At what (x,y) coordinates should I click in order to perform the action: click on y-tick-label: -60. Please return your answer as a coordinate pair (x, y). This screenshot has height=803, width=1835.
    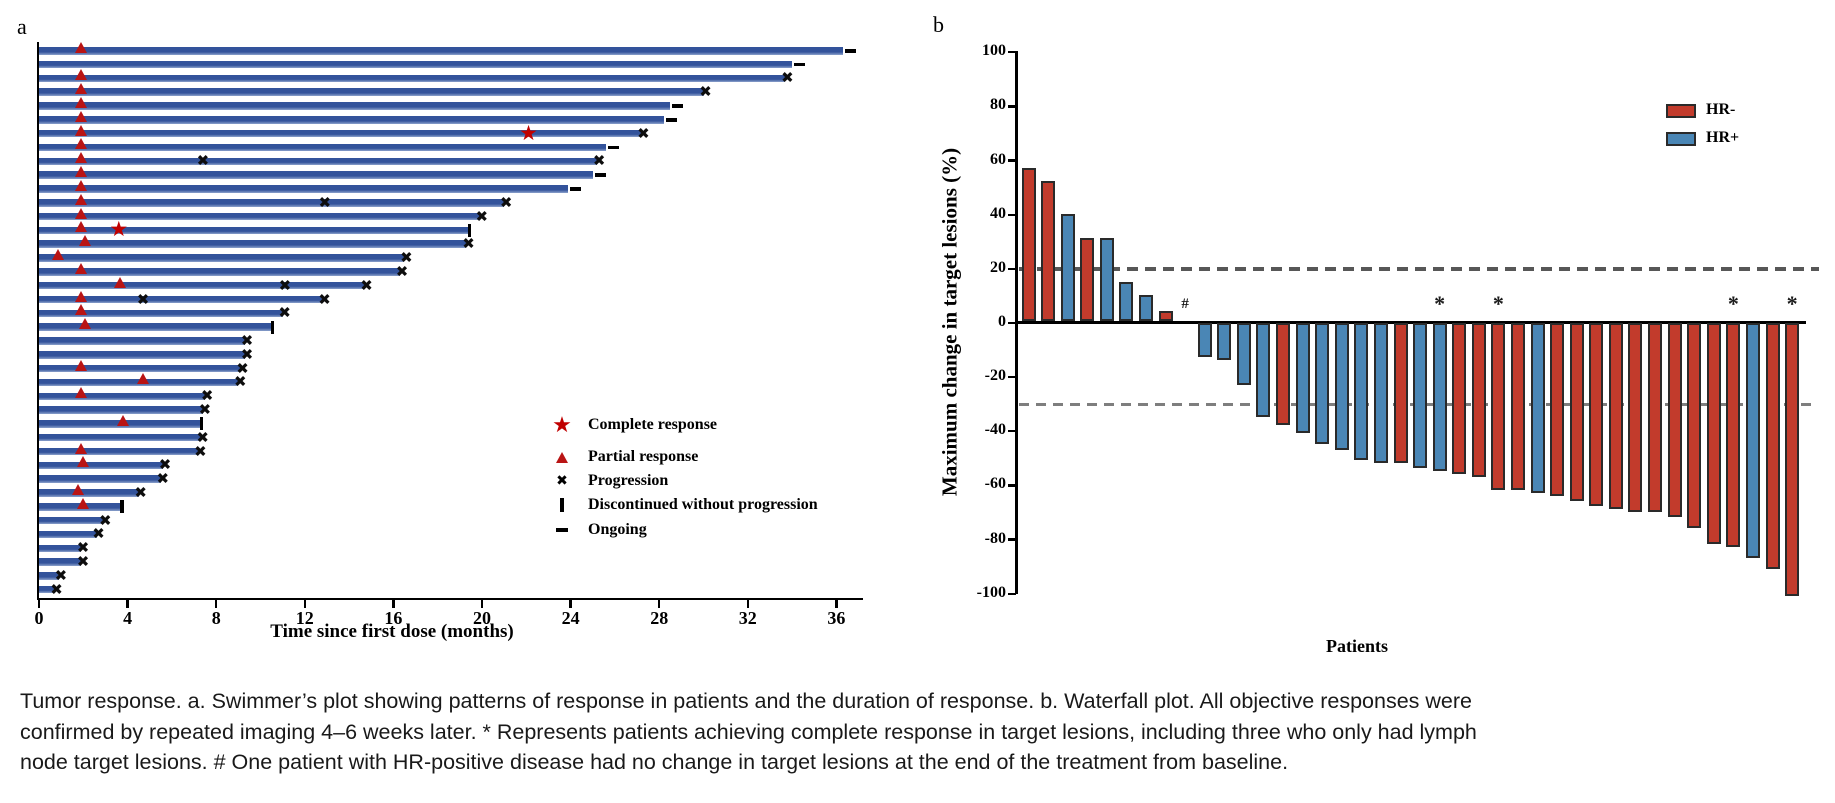
    Looking at the image, I should click on (995, 484).